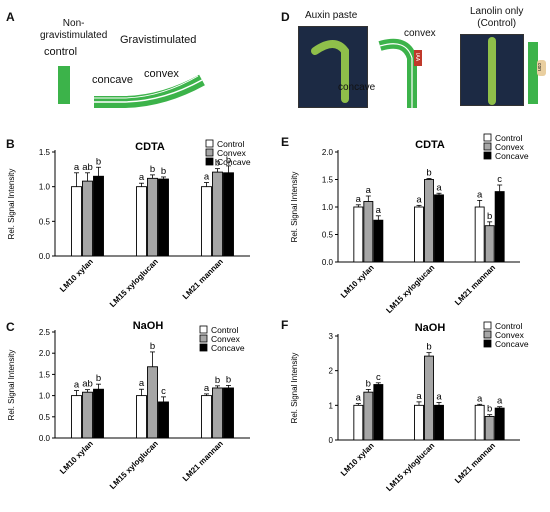 The image size is (550, 512). I want to click on y-tick-label: 1, so click(331, 405).